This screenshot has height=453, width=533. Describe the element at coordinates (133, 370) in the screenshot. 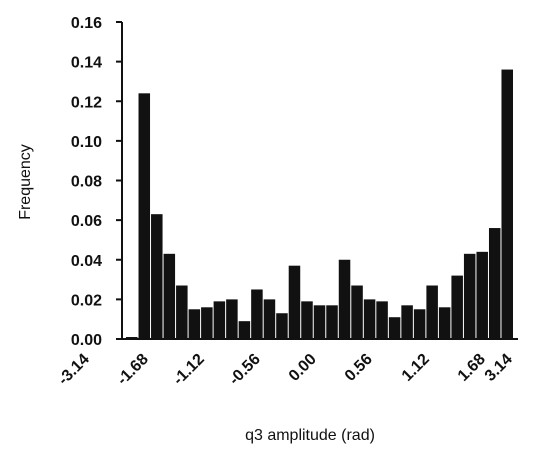

I see `x-tick-label: -1.68` at that location.